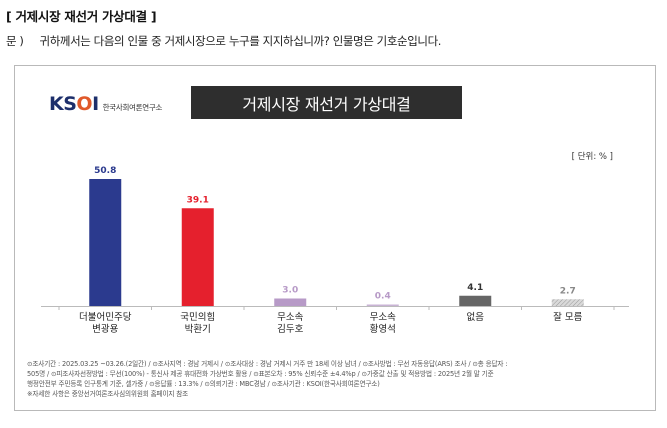 This screenshot has width=667, height=428. What do you see at coordinates (198, 200) in the screenshot?
I see `data-label: 39.1` at bounding box center [198, 200].